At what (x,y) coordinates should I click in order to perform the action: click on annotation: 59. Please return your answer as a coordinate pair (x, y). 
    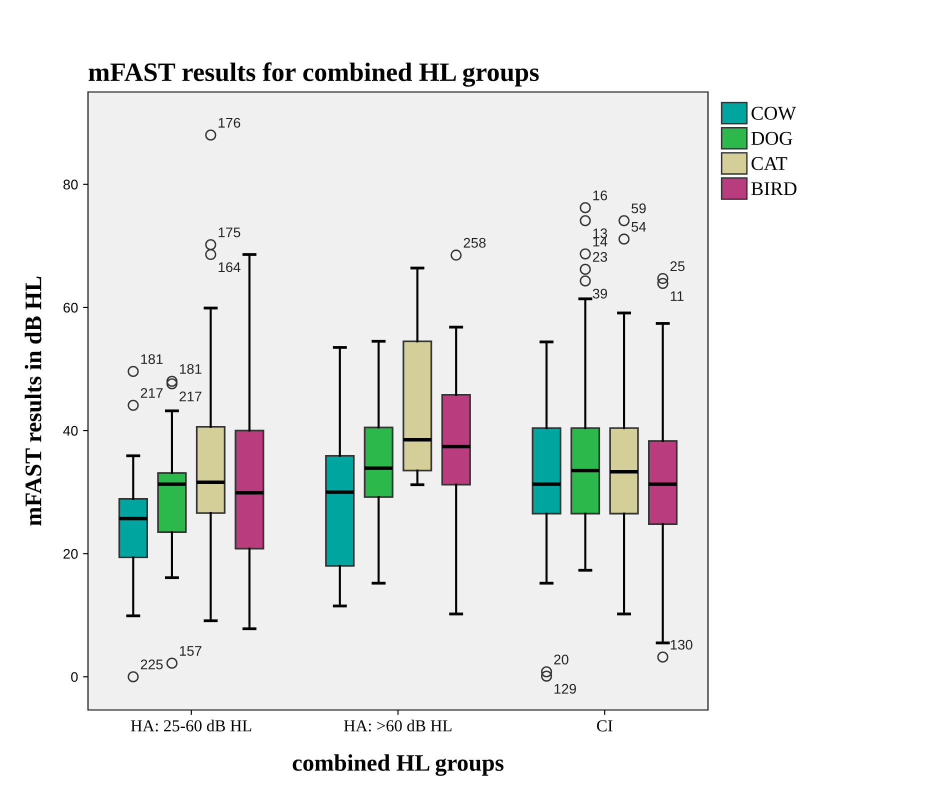
    Looking at the image, I should click on (639, 208).